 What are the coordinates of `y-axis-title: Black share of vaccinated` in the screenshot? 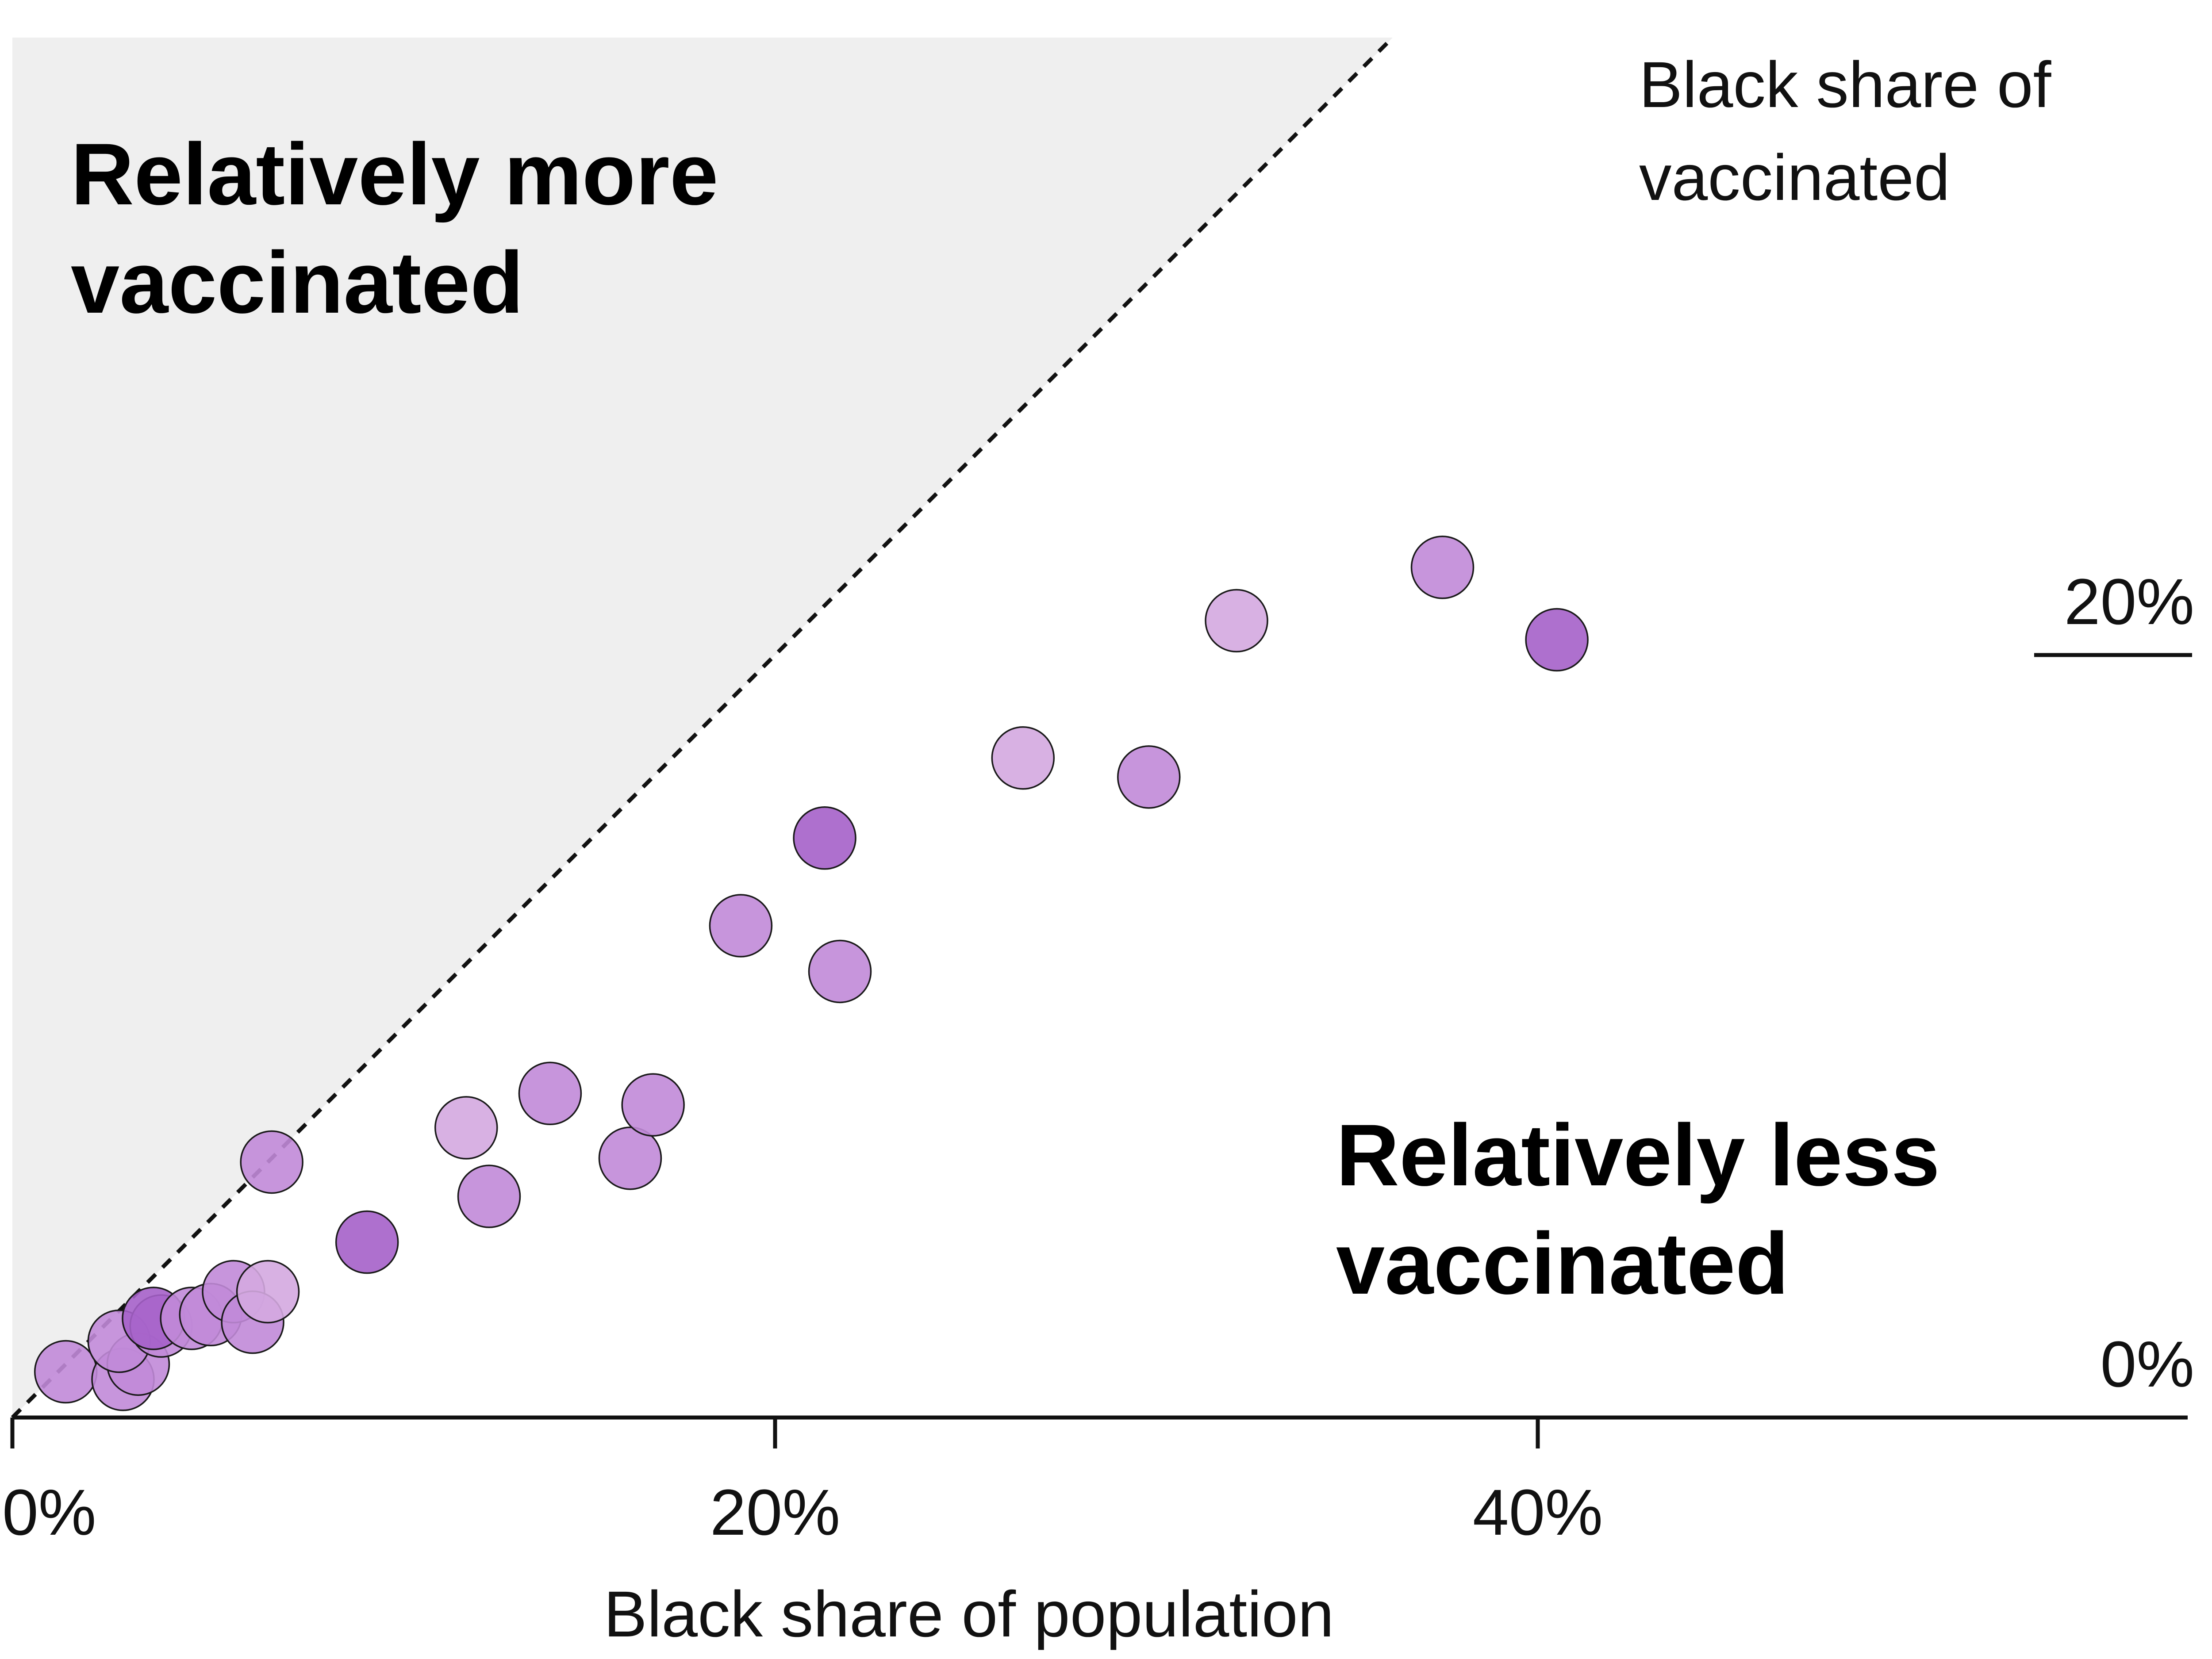 It's located at (1845, 131).